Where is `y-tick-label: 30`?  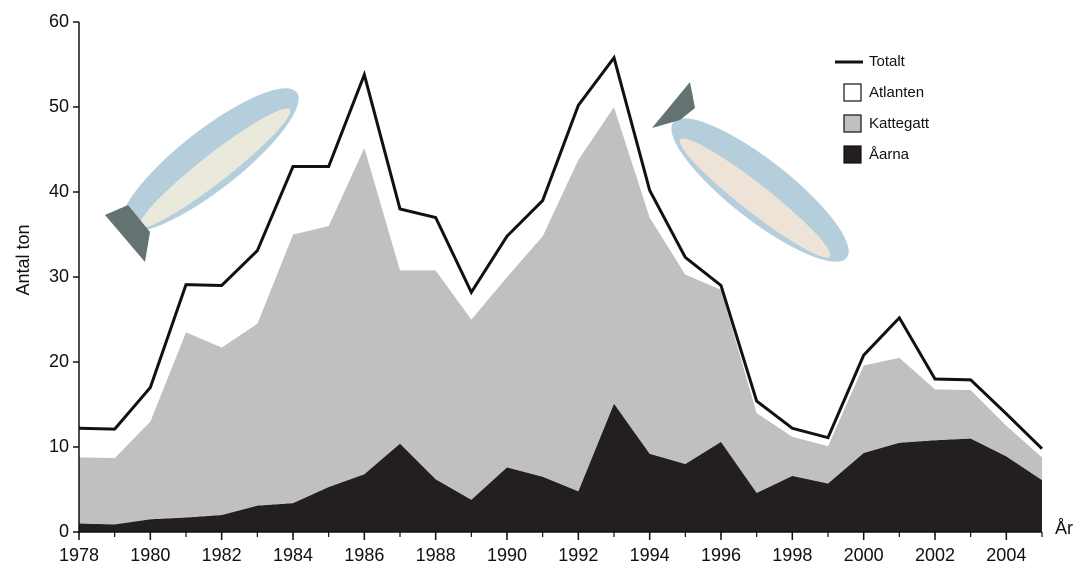
y-tick-label: 30 is located at coordinates (59, 276).